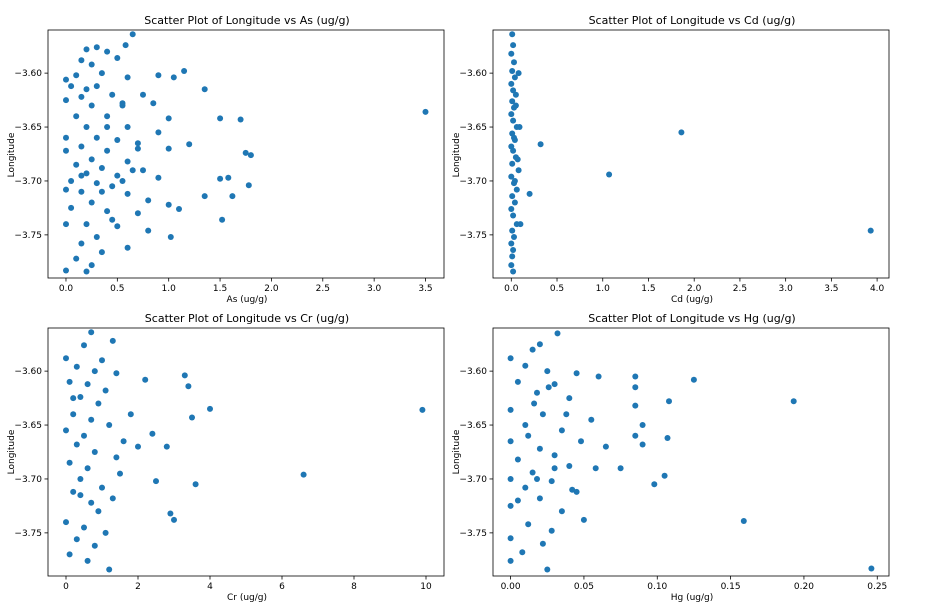 This screenshot has height=609, width=925. I want to click on y-tick-label: −3.65, so click(28, 426).